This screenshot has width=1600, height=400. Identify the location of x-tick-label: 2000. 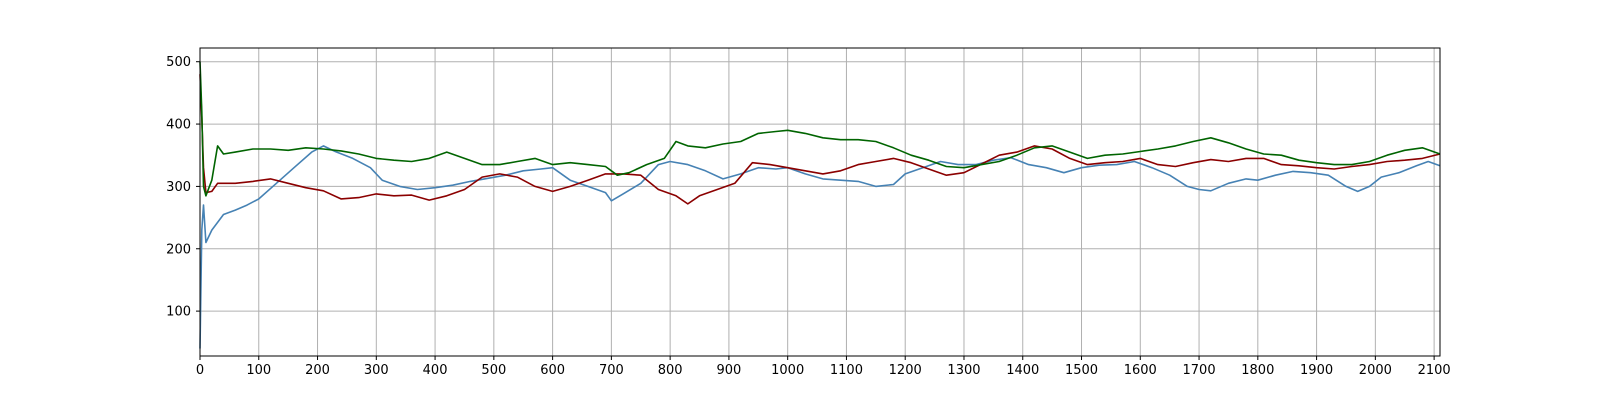
(1375, 370).